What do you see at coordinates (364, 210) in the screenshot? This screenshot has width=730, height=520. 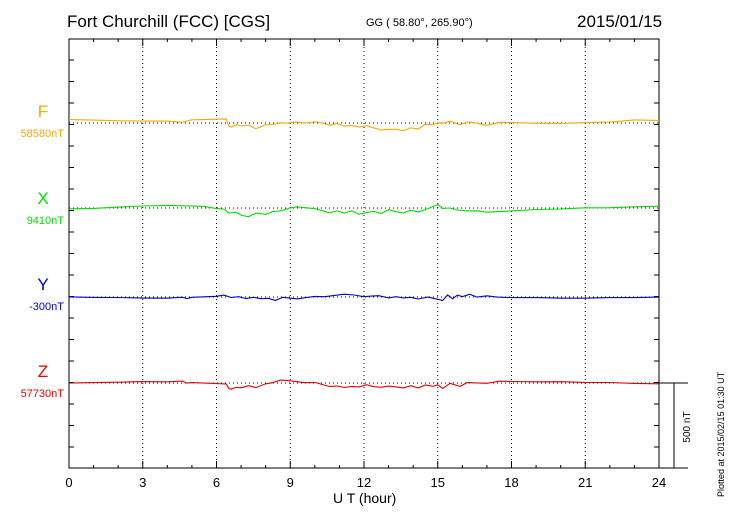 I see `series-line-X` at bounding box center [364, 210].